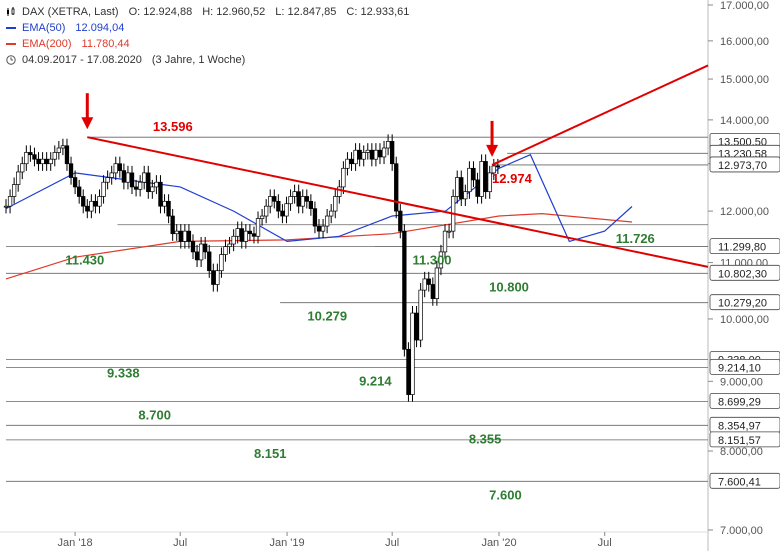 The image size is (780, 551). I want to click on uptrend-trendline, so click(600, 115).